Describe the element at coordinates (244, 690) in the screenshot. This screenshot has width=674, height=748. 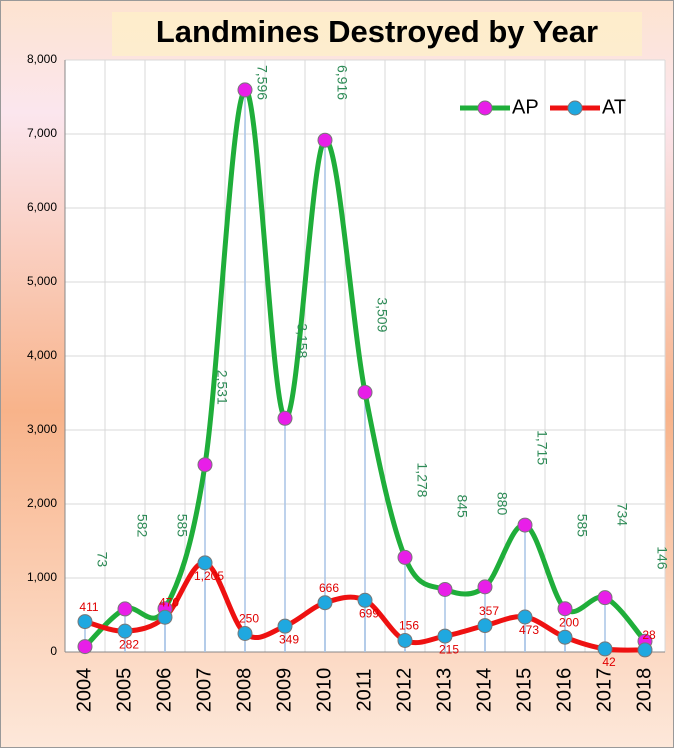
I see `x-tick-label: 2008` at that location.